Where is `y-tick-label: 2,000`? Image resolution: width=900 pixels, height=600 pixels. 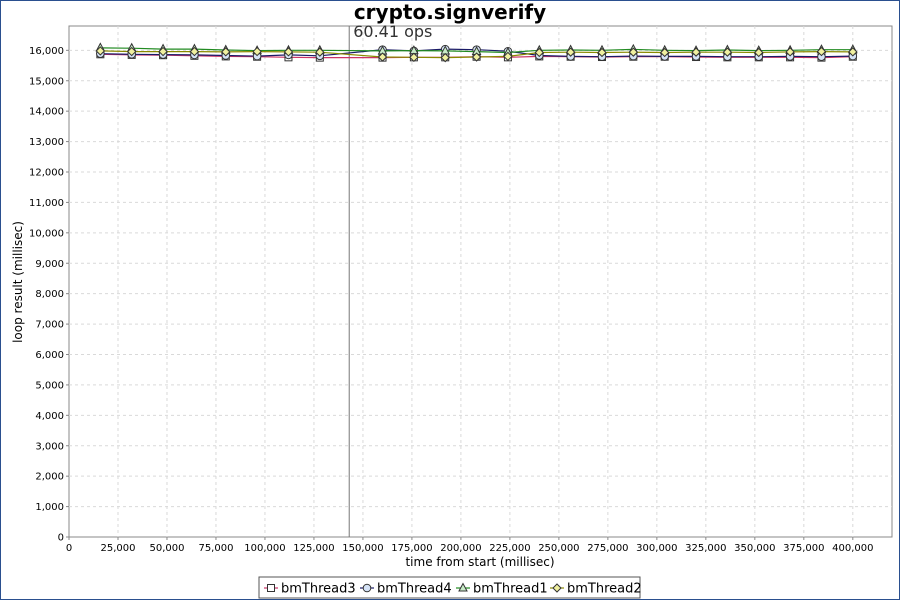
y-tick-label: 2,000 is located at coordinates (49, 477).